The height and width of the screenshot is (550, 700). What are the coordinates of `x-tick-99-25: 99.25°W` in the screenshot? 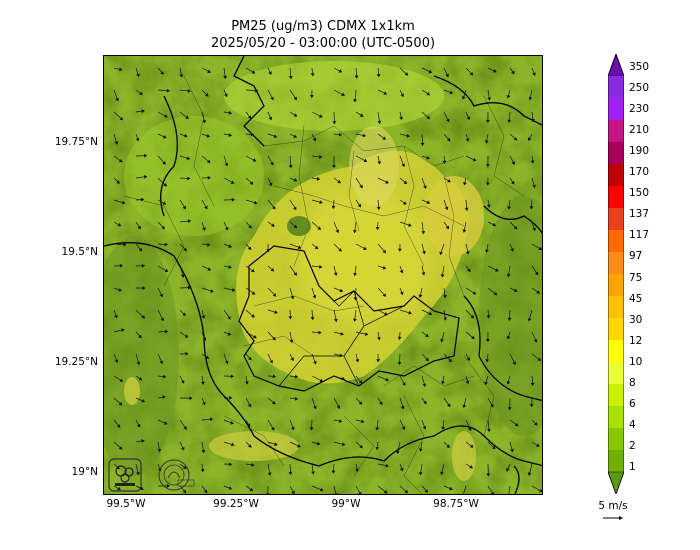 It's located at (236, 504).